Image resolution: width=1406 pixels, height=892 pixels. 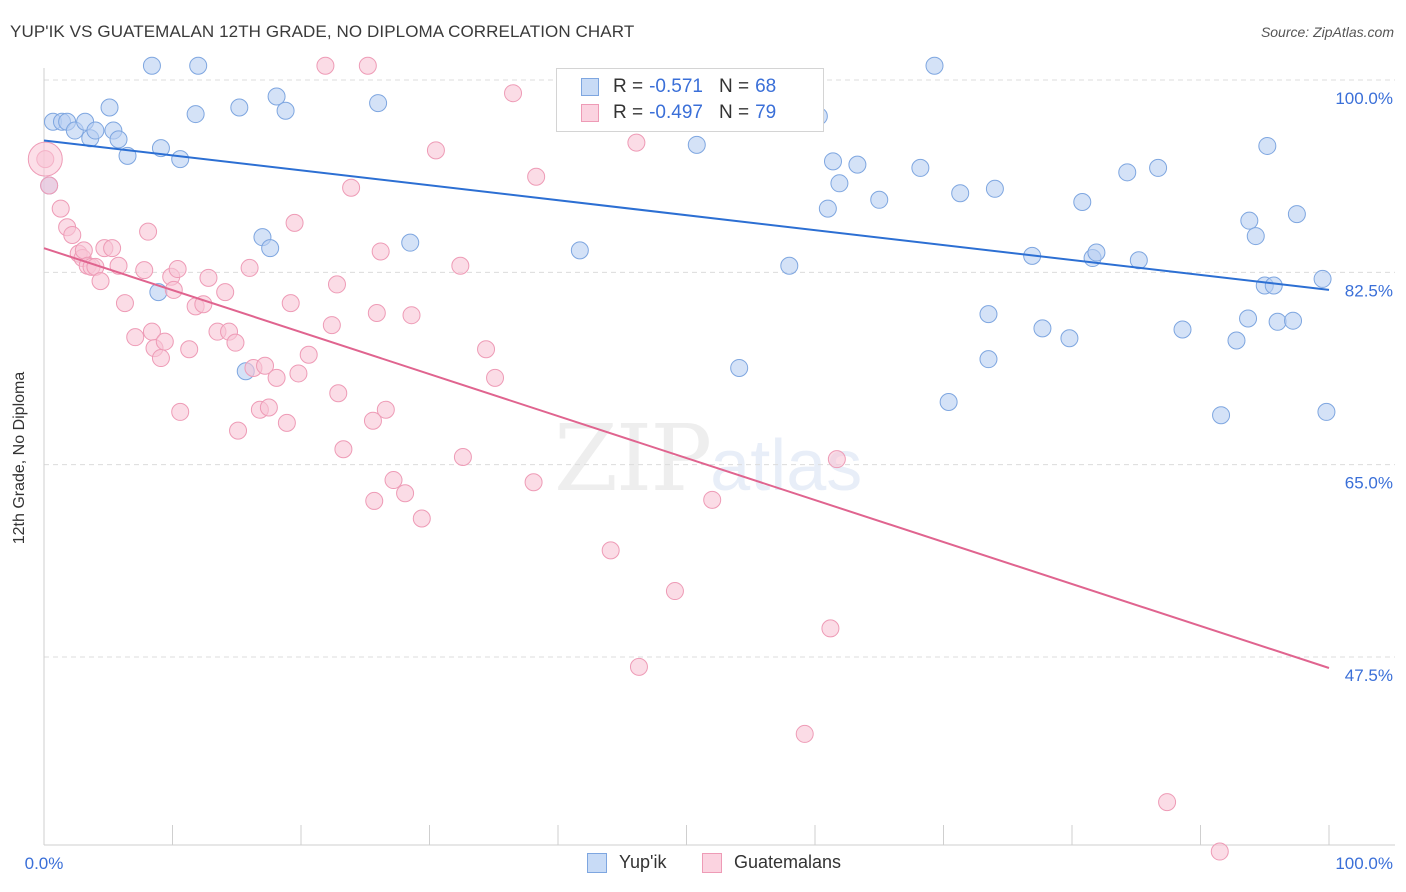 I want to click on n-value: 68, so click(x=766, y=86).